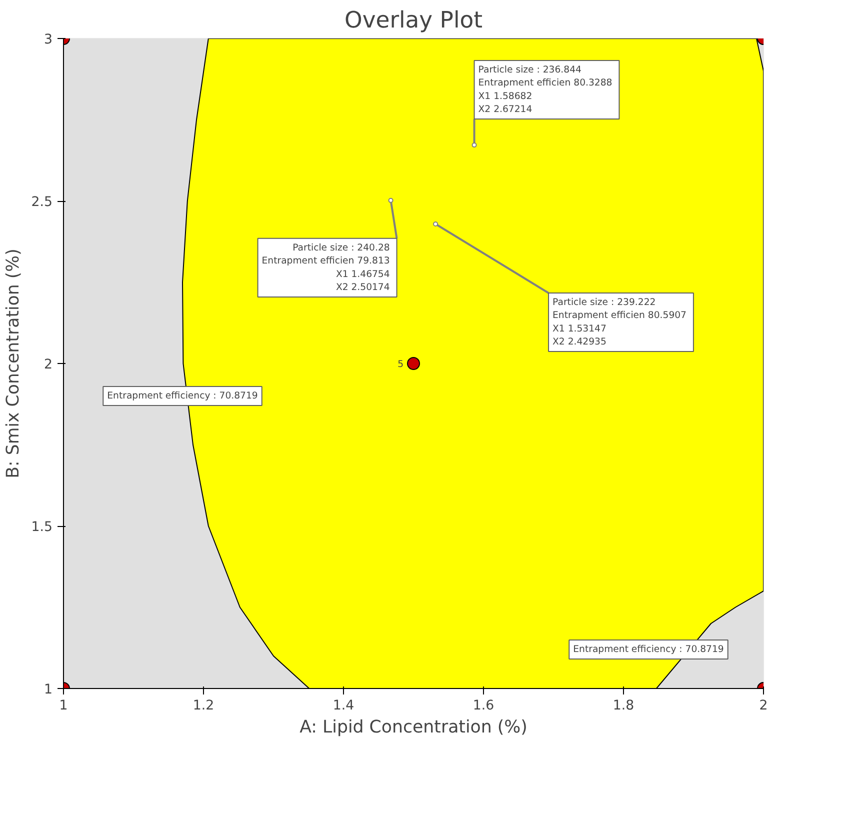 This screenshot has height=817, width=846. I want to click on chart-title: Overlay Plot, so click(413, 21).